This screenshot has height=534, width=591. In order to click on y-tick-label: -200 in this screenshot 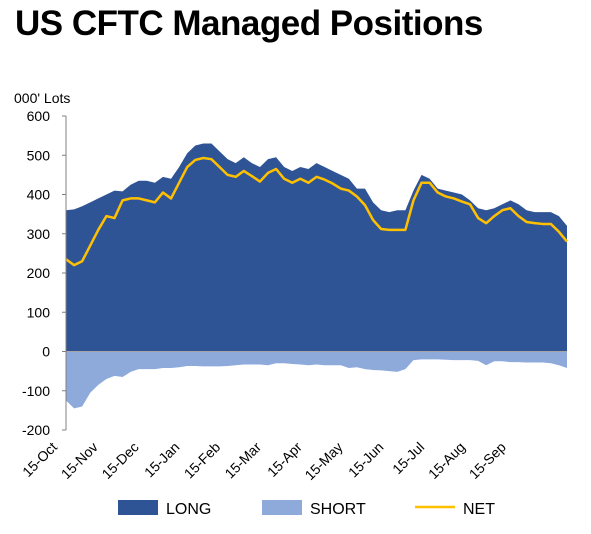, I will do `click(36, 430)`.